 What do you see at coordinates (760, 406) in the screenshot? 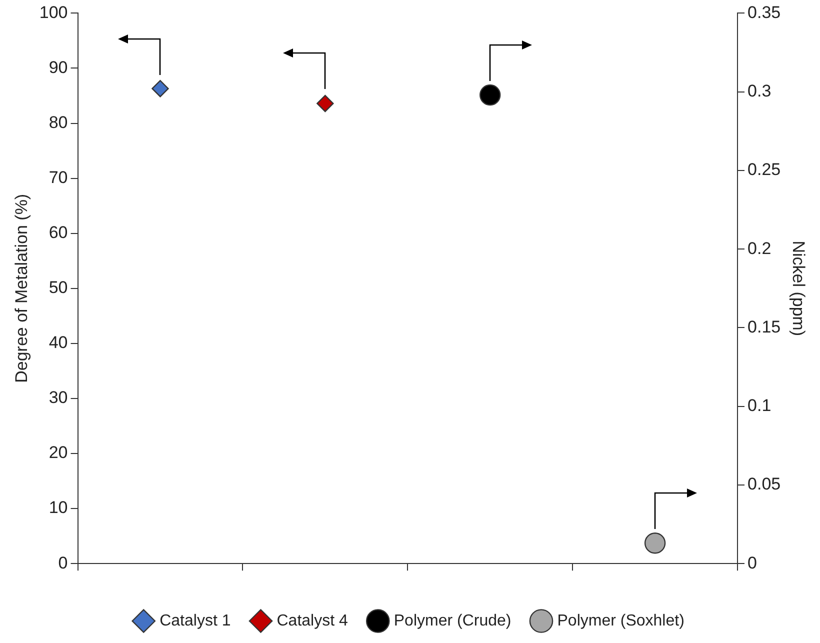
I see `y2-tick-label: 0.1` at bounding box center [760, 406].